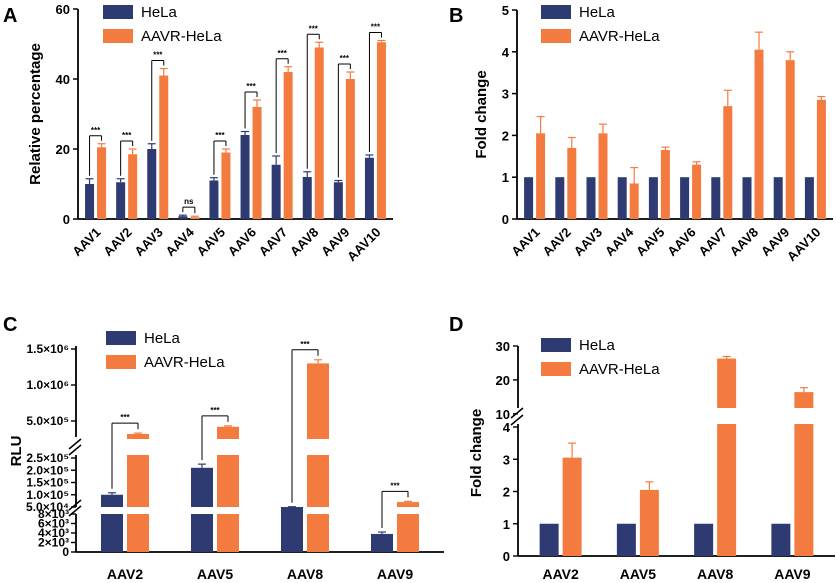 This screenshot has height=583, width=837. I want to click on y-tick-label: 60, so click(63, 9).